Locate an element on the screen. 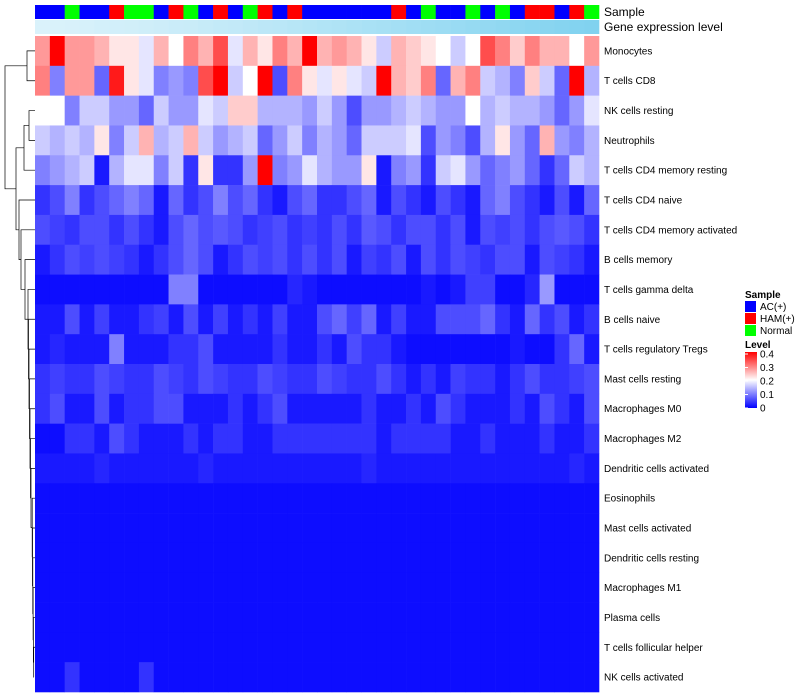 This screenshot has width=800, height=700. row-label: Macrophages M1 is located at coordinates (643, 588).